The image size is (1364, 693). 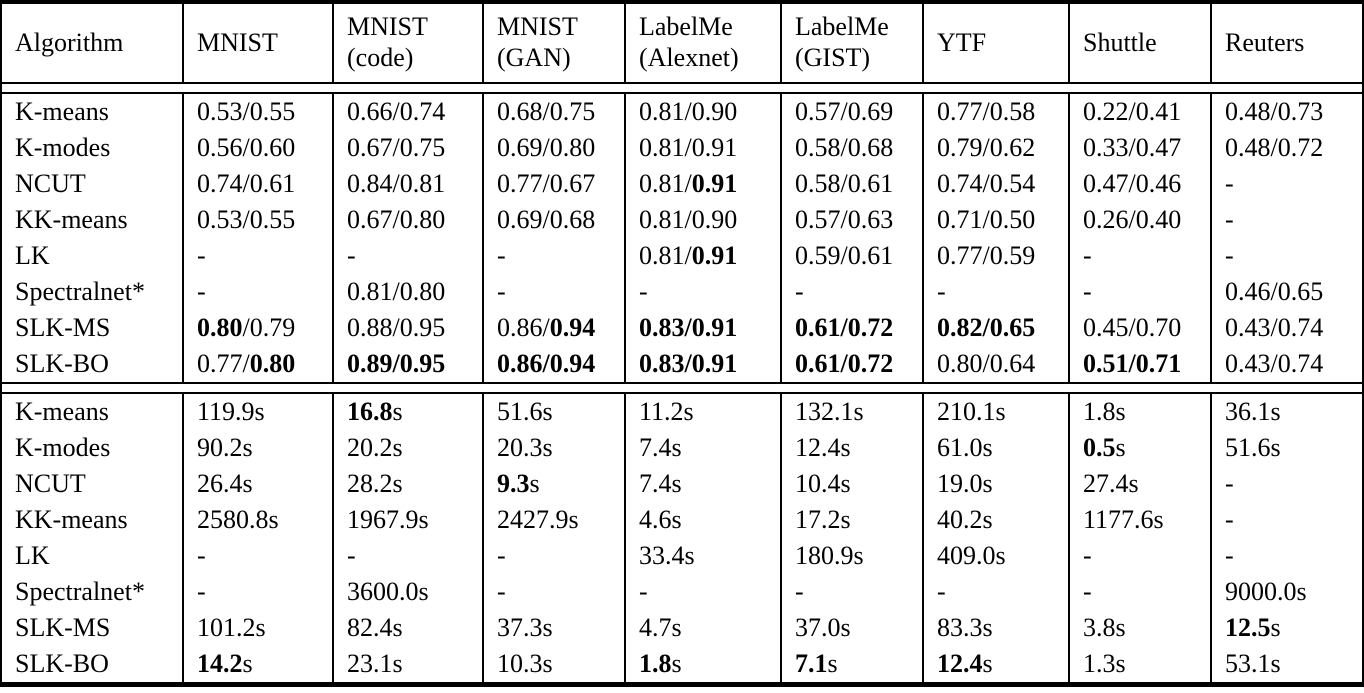 I want to click on column-header-sublabel: (GIST), so click(x=833, y=57).